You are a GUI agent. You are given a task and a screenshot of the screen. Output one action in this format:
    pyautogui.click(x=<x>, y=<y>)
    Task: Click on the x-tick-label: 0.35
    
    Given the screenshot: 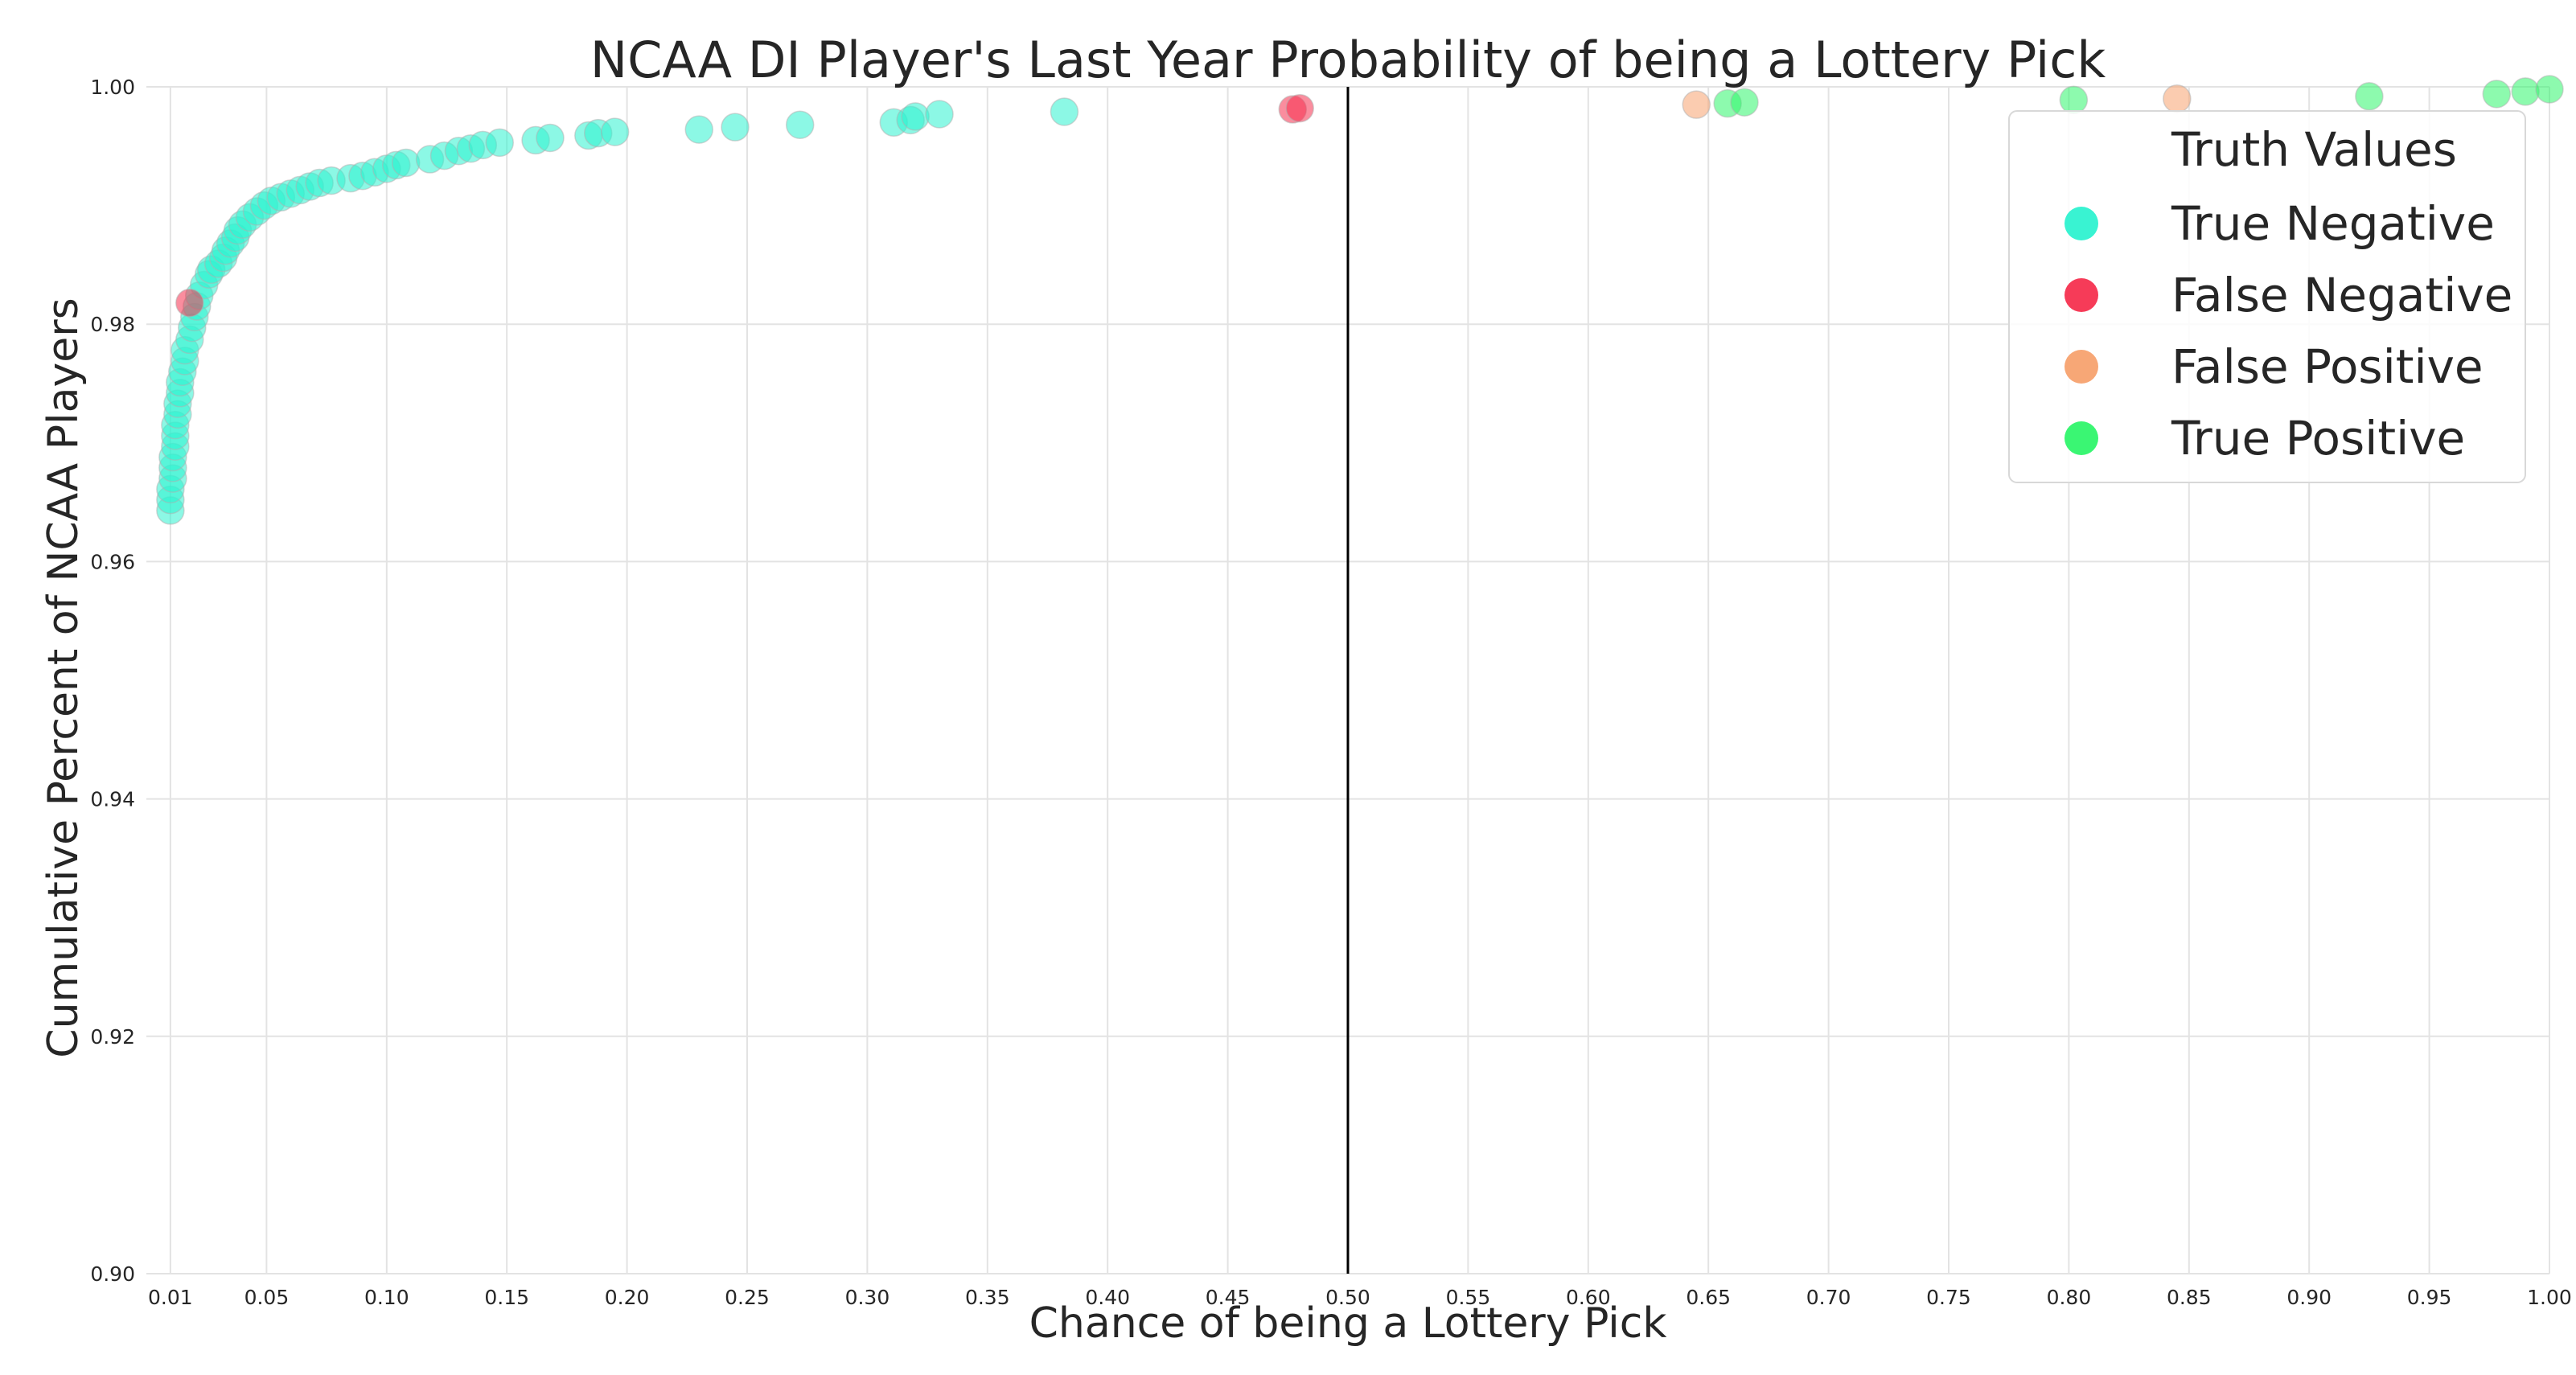 What is the action you would take?
    pyautogui.click(x=987, y=1297)
    